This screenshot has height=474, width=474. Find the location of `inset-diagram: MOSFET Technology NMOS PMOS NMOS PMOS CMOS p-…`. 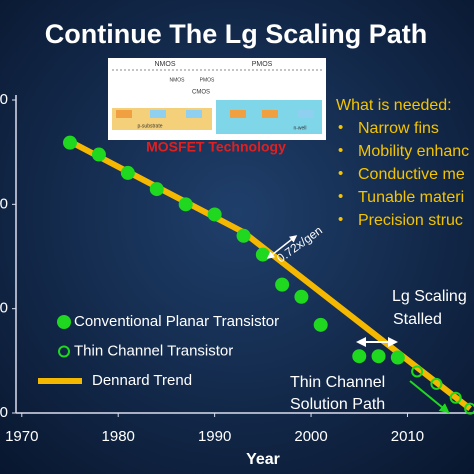

inset-diagram: MOSFET Technology NMOS PMOS NMOS PMOS CMOS p-… is located at coordinates (217, 106).